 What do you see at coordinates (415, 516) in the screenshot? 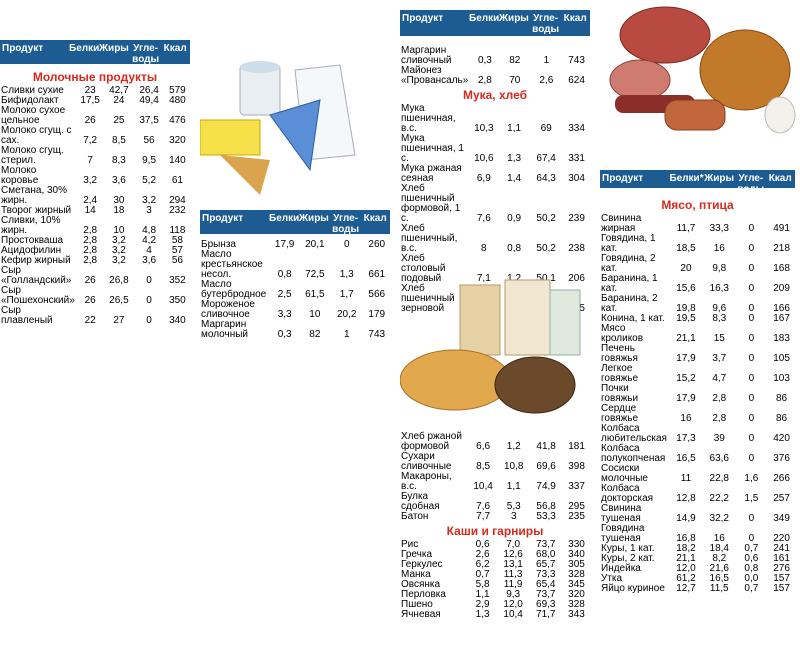
I see `product-name: Батон` at bounding box center [415, 516].